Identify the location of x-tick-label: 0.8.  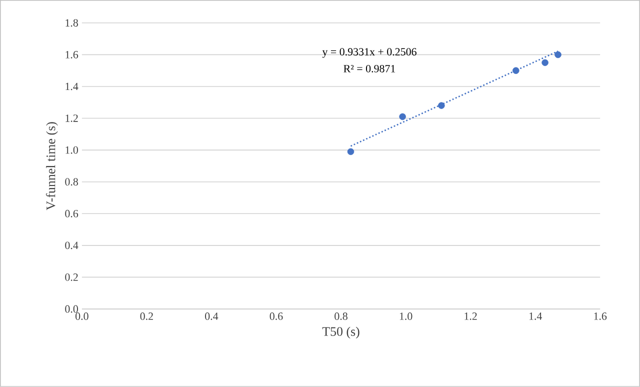
(341, 316).